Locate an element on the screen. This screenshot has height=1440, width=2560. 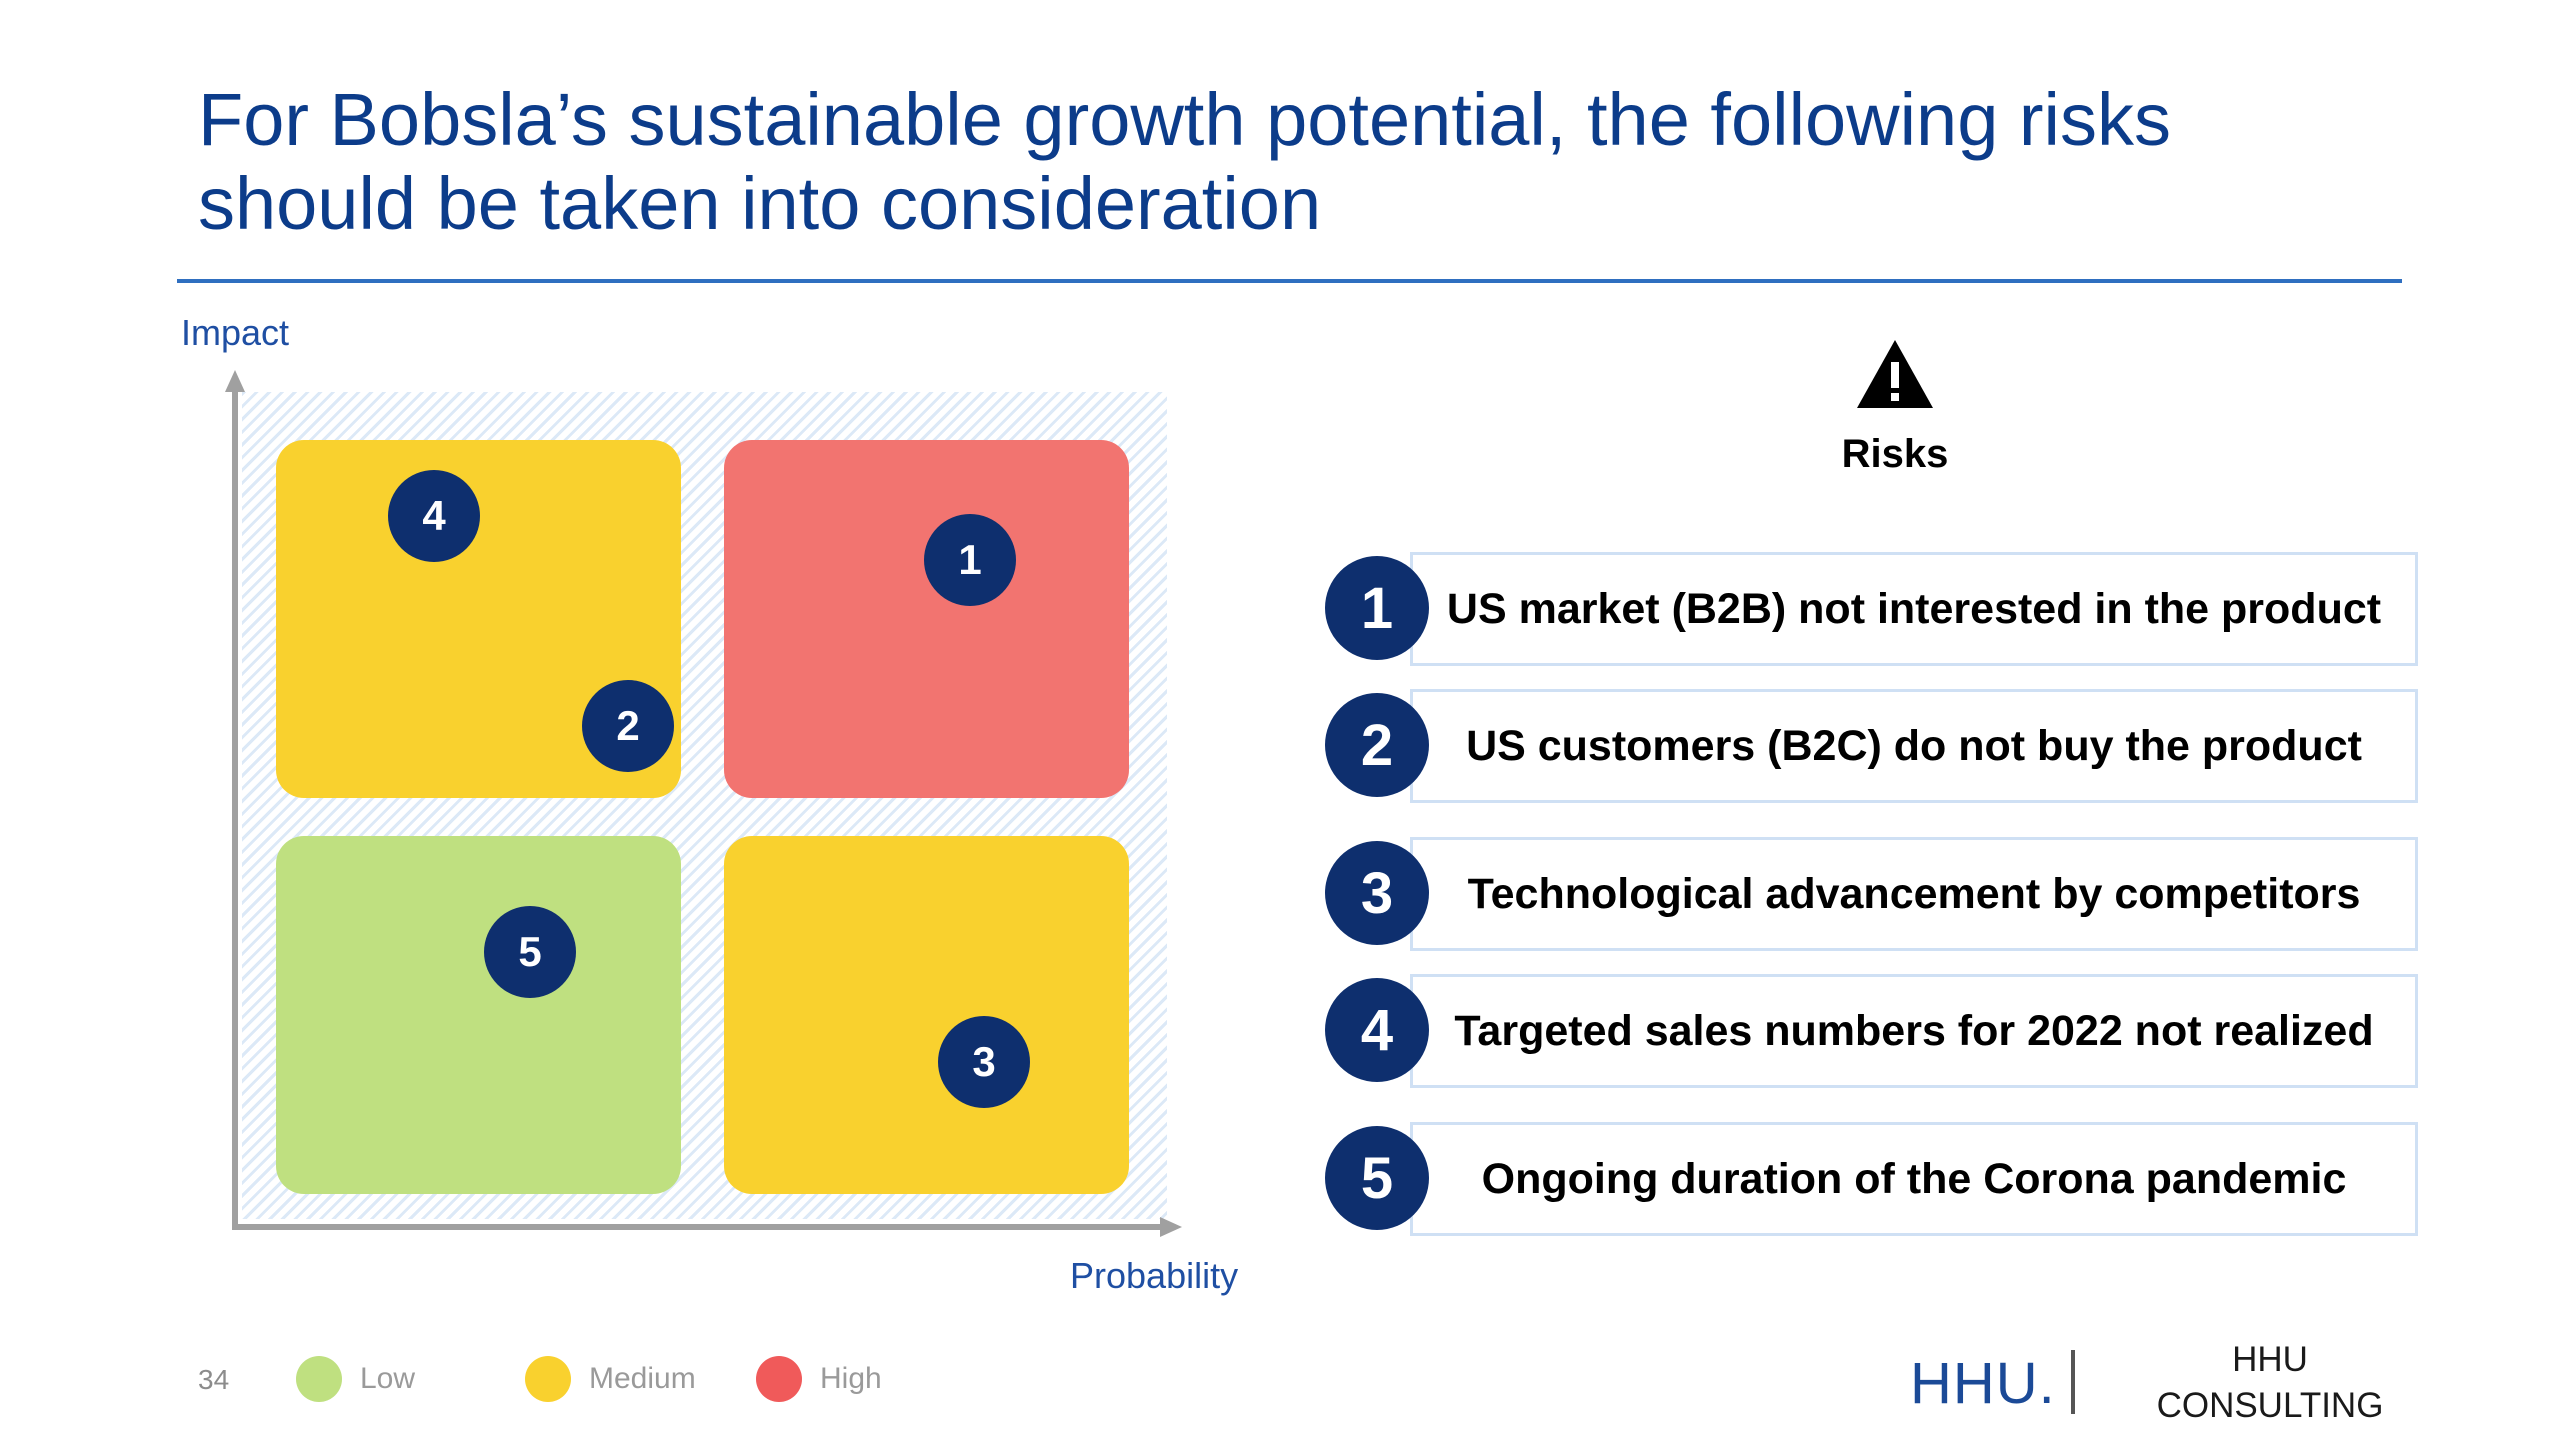
risk-marker-2: 2 is located at coordinates (628, 726).